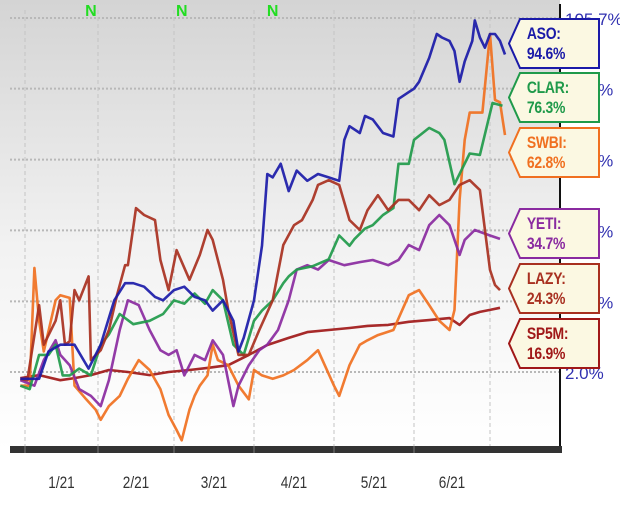 This screenshot has height=508, width=620. What do you see at coordinates (452, 483) in the screenshot?
I see `x-tick-label: 6/21` at bounding box center [452, 483].